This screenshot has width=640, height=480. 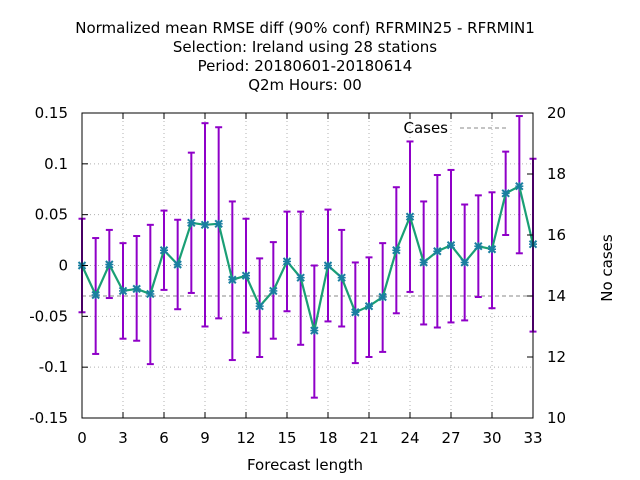 I want to click on x-tick-label: 15, so click(x=286, y=438).